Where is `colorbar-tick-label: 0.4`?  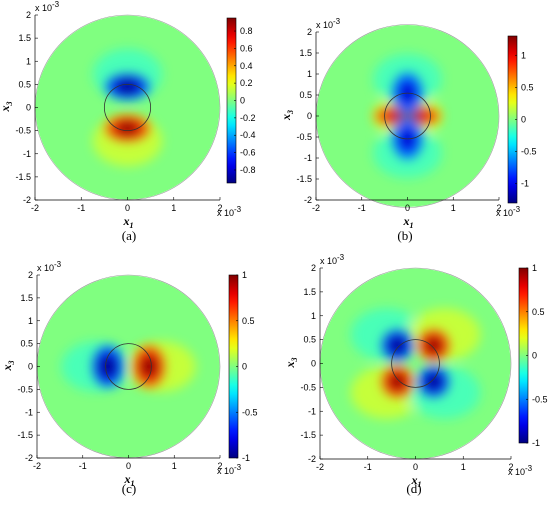 colorbar-tick-label: 0.4 is located at coordinates (246, 66).